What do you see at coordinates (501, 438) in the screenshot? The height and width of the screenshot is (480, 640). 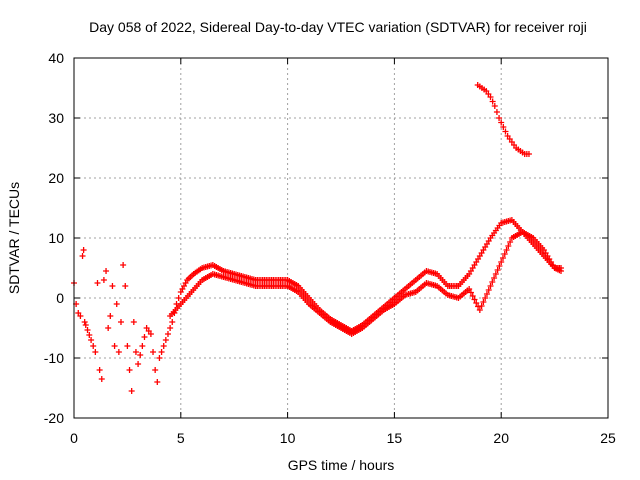 I see `x-tick-label: 20` at bounding box center [501, 438].